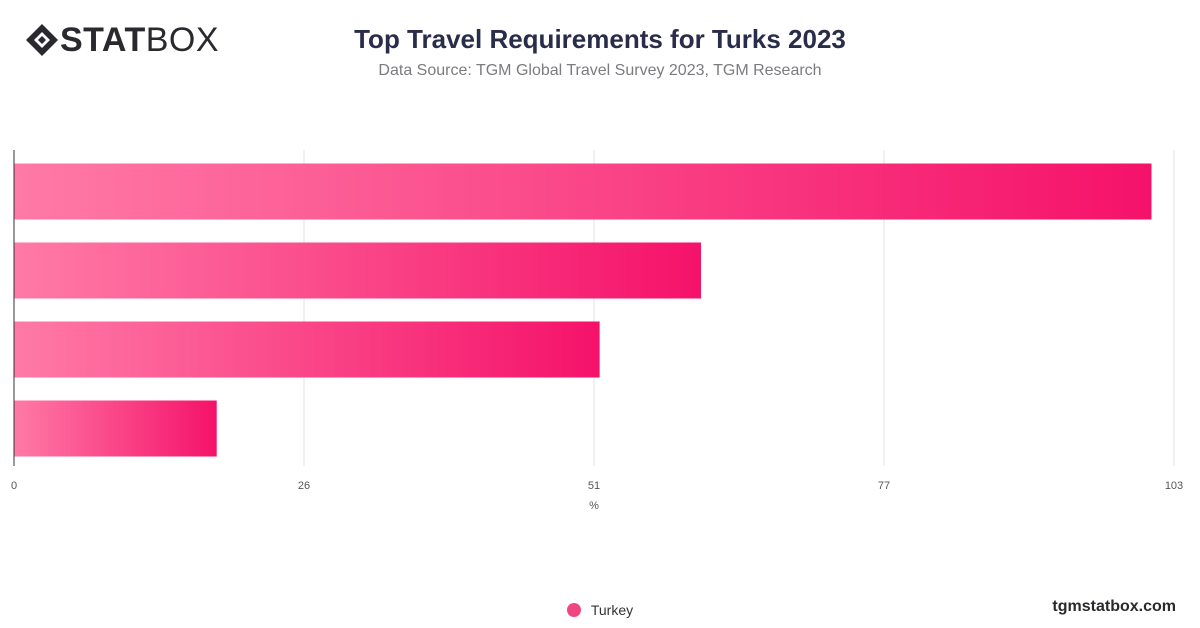  I want to click on legend-label-turkey: Turkey, so click(612, 610).